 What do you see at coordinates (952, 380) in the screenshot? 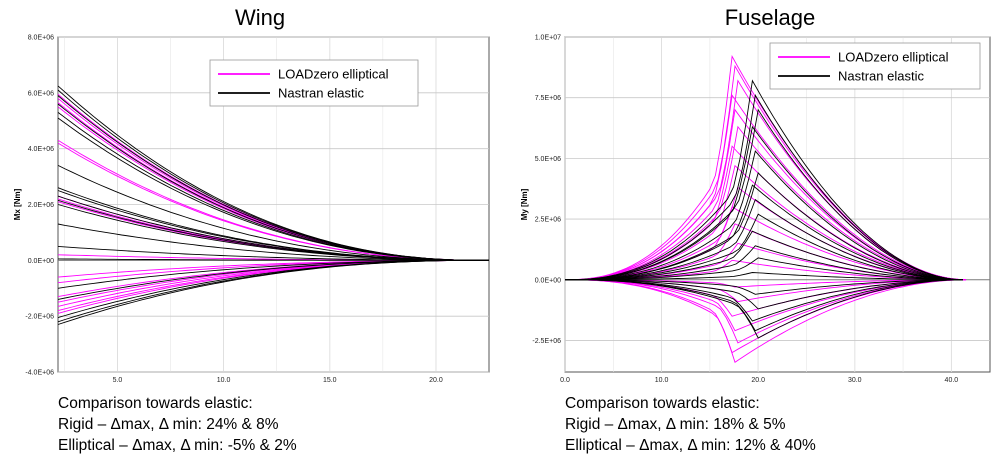
I see `fuselage-x-tick-label: 40.0` at bounding box center [952, 380].